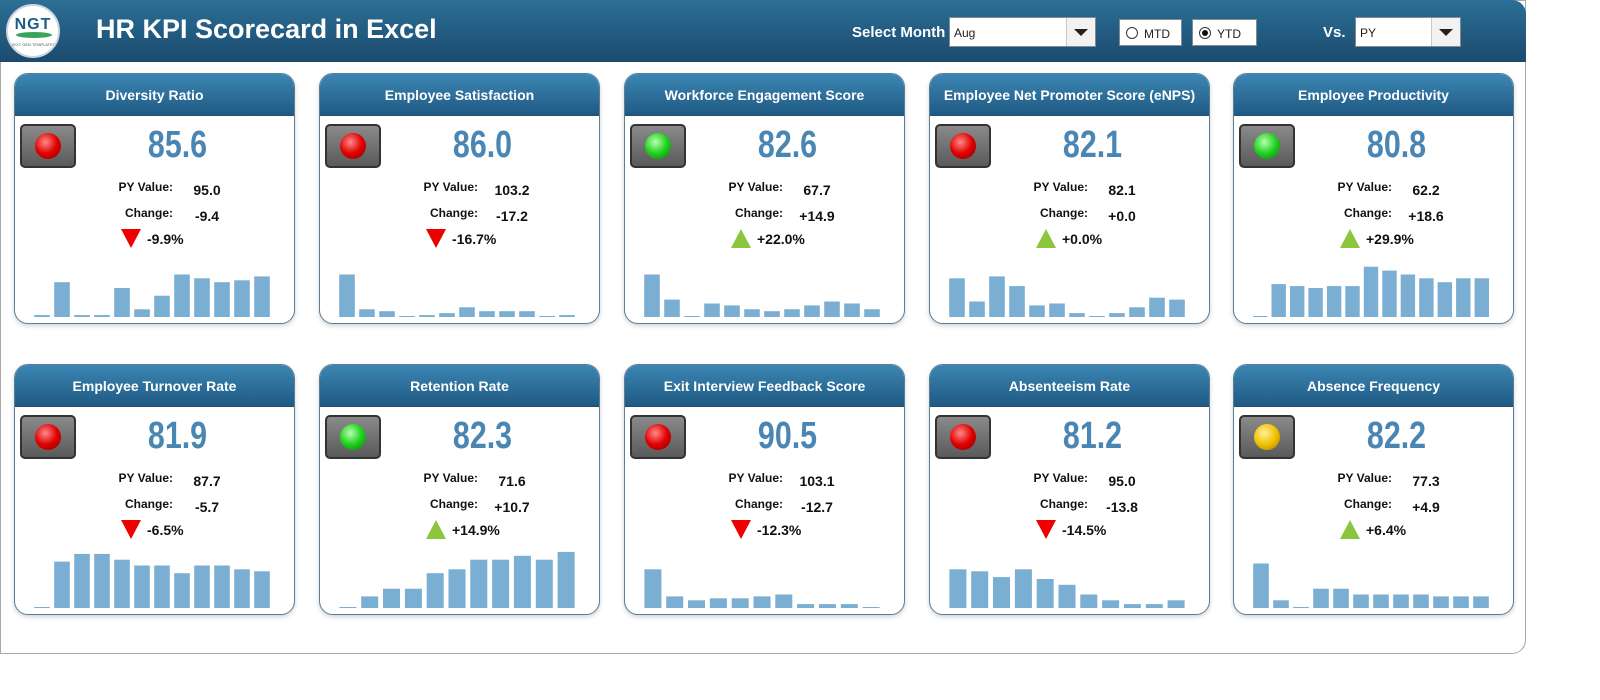 Image resolution: width=1600 pixels, height=700 pixels. I want to click on change-percent: +14.9%, so click(476, 530).